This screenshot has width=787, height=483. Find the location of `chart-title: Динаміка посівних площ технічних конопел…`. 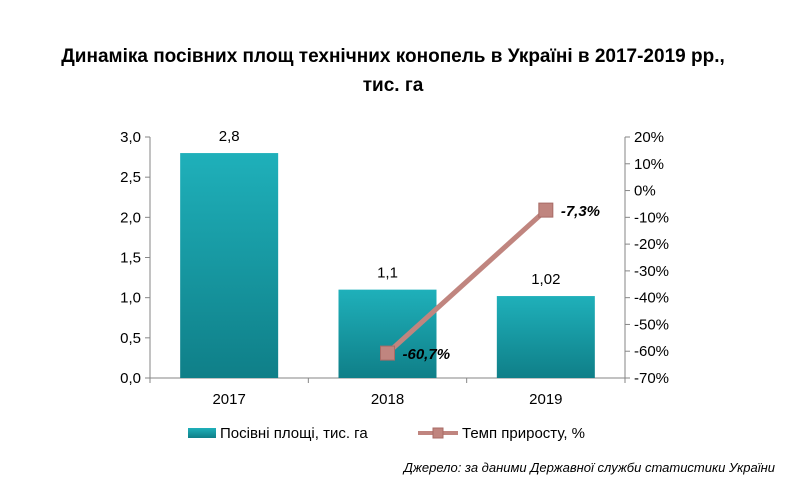

chart-title: Динаміка посівних площ технічних конопел… is located at coordinates (393, 71).